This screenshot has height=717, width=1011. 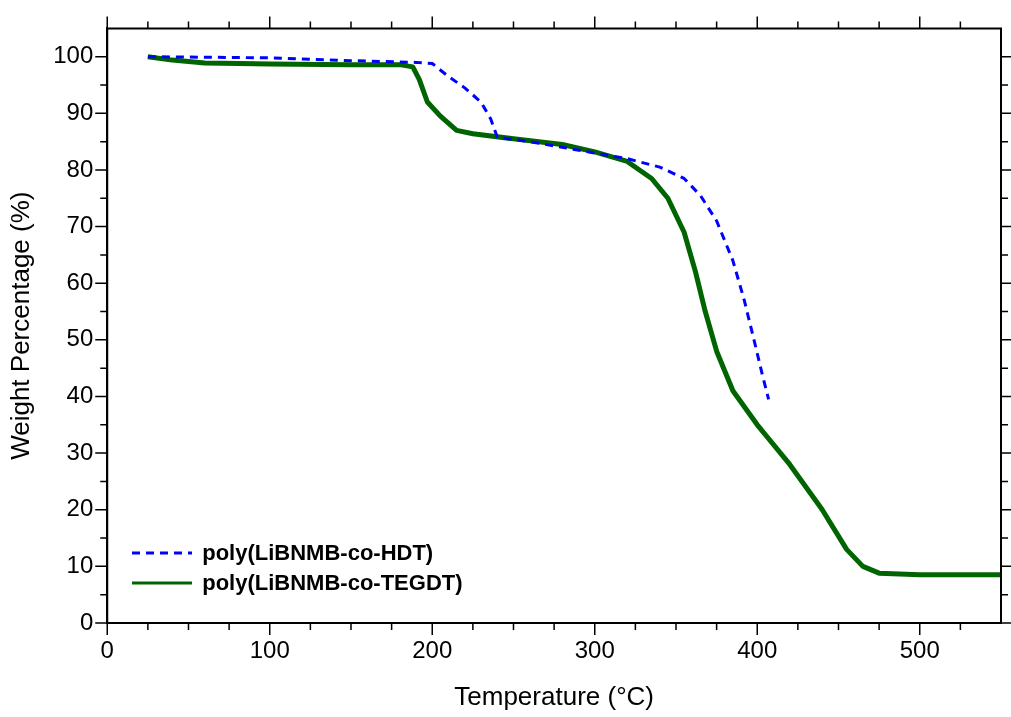 I want to click on x-tick-label: 500, so click(x=919, y=650).